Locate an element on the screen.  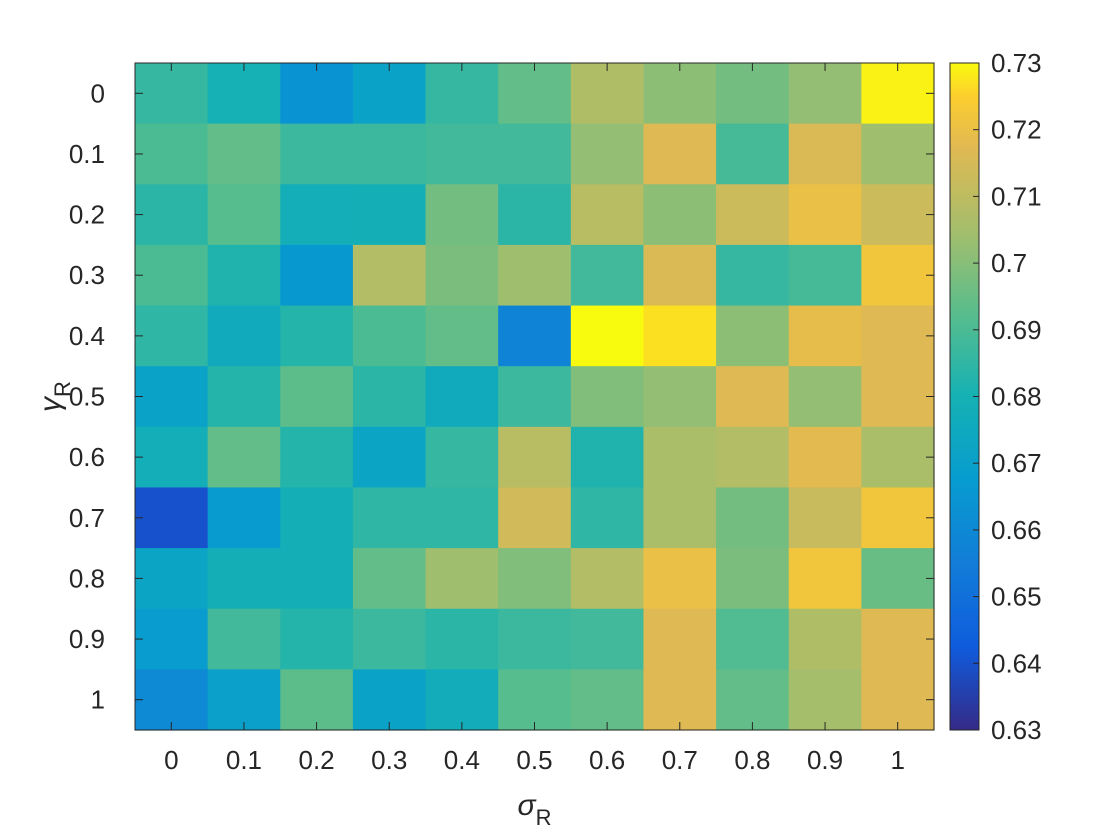
y-axis-symbol: γ is located at coordinates (50, 403).